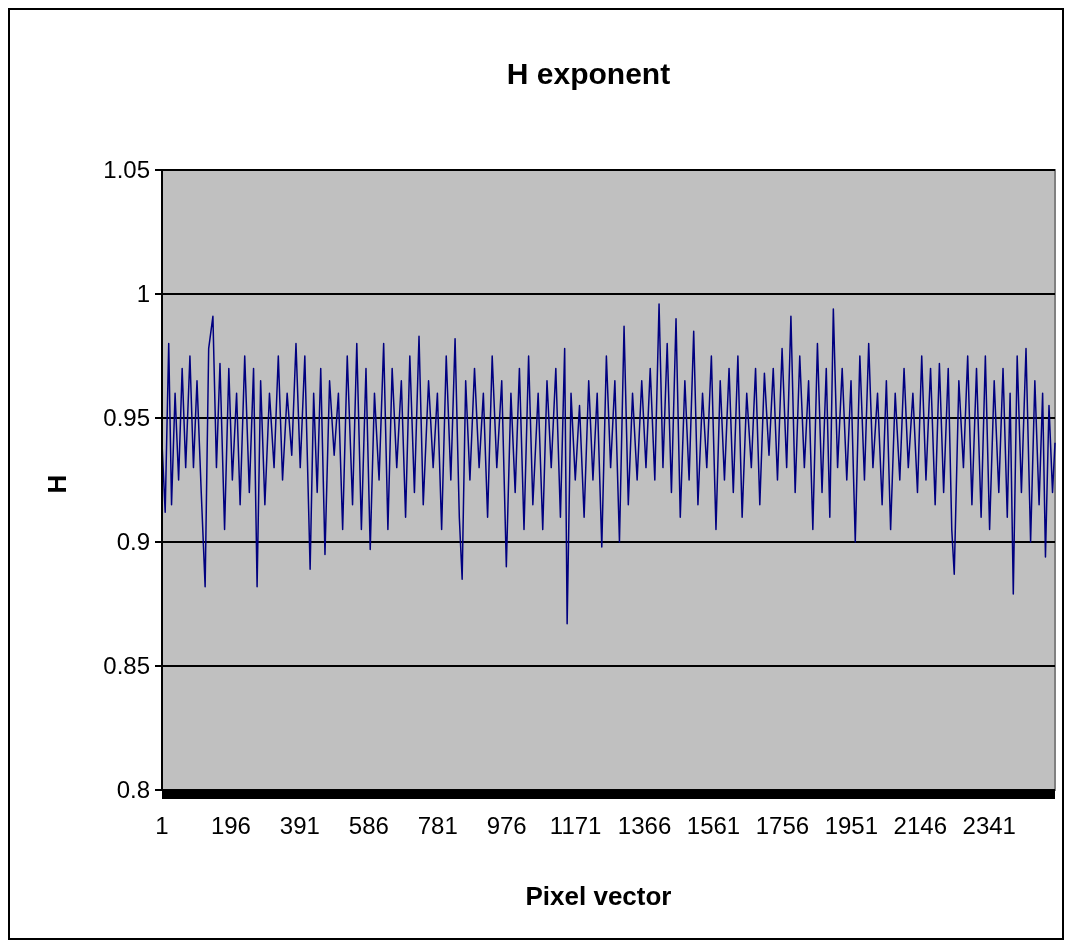 The image size is (1072, 948). What do you see at coordinates (133, 790) in the screenshot?
I see `y-tick-label: 0.8` at bounding box center [133, 790].